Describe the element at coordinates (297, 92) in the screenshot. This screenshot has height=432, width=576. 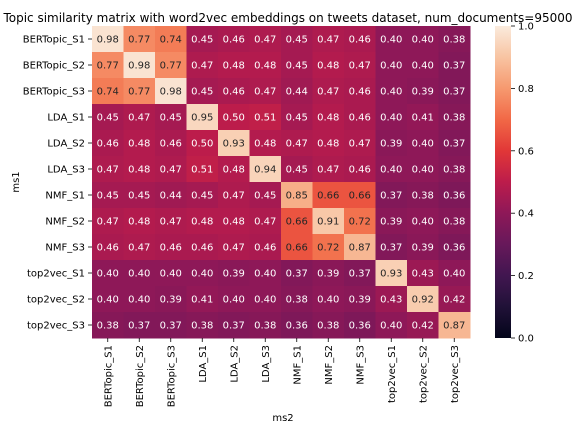
I see `cell-value-label: 0.44` at that location.